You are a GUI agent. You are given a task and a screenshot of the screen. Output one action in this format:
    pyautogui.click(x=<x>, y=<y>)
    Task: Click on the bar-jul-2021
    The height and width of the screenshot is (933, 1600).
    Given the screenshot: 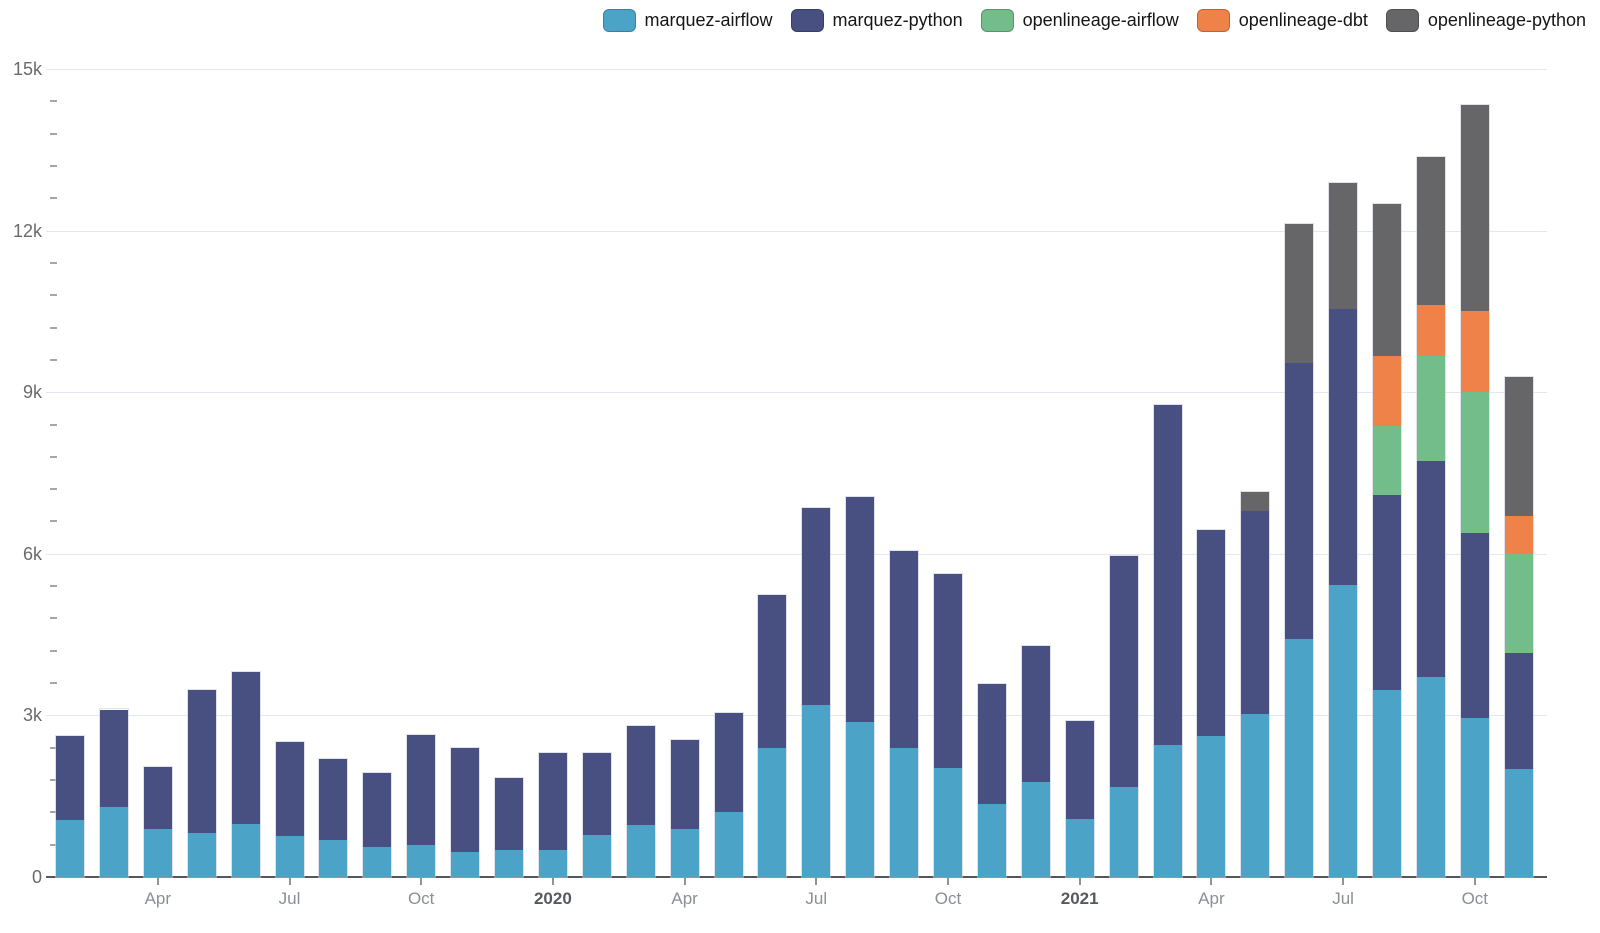 What is the action you would take?
    pyautogui.click(x=1343, y=530)
    